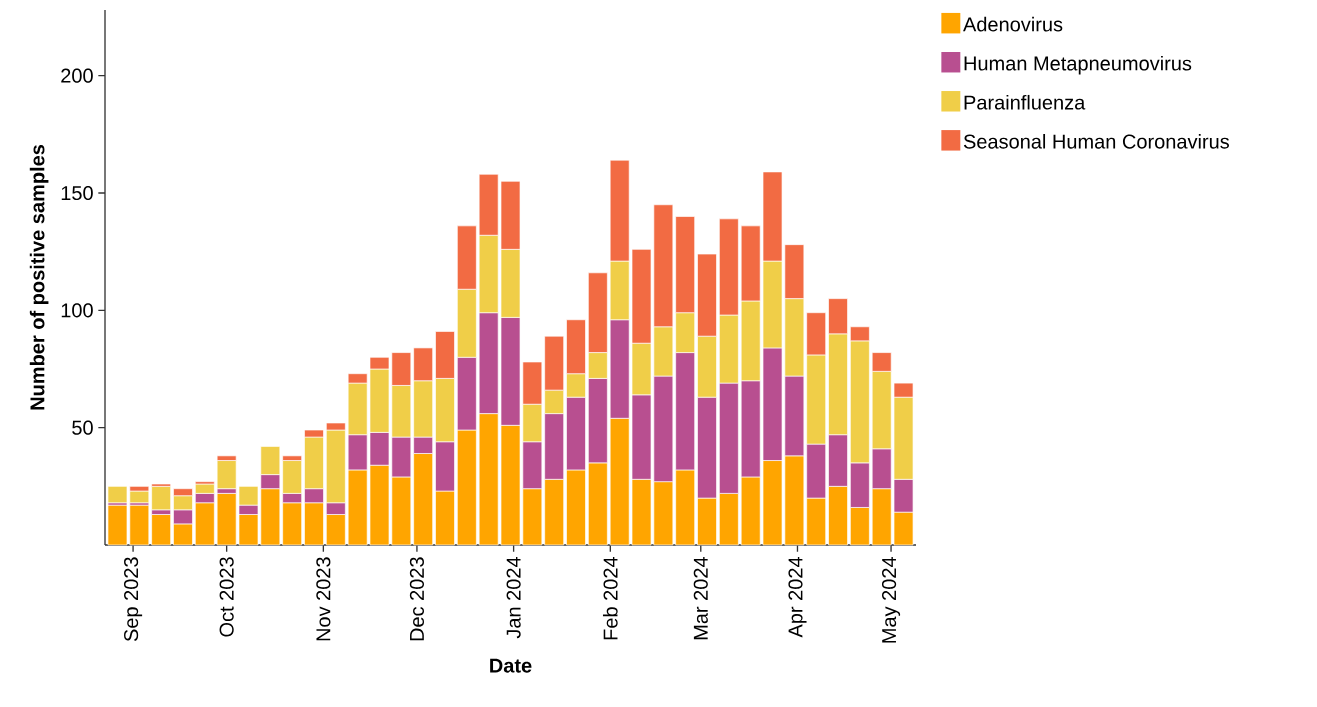 The image size is (1317, 707). Describe the element at coordinates (797, 597) in the screenshot. I see `x-tick-label: Apr 2024` at that location.